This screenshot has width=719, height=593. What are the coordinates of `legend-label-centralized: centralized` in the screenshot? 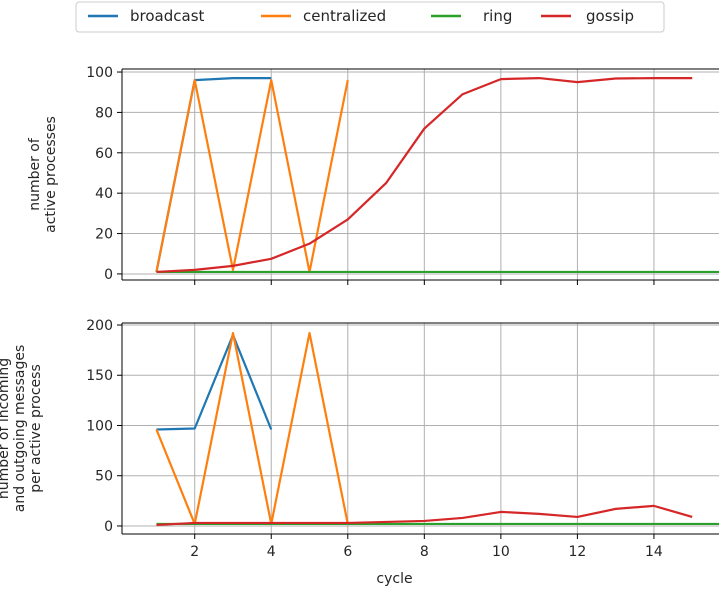 It's located at (344, 16).